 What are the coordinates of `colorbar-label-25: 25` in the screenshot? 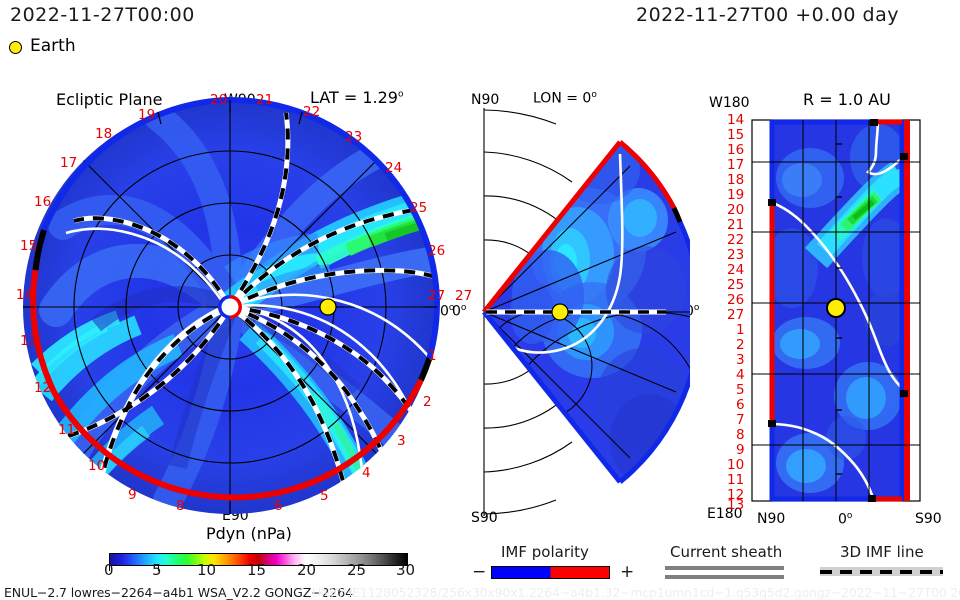 It's located at (357, 570).